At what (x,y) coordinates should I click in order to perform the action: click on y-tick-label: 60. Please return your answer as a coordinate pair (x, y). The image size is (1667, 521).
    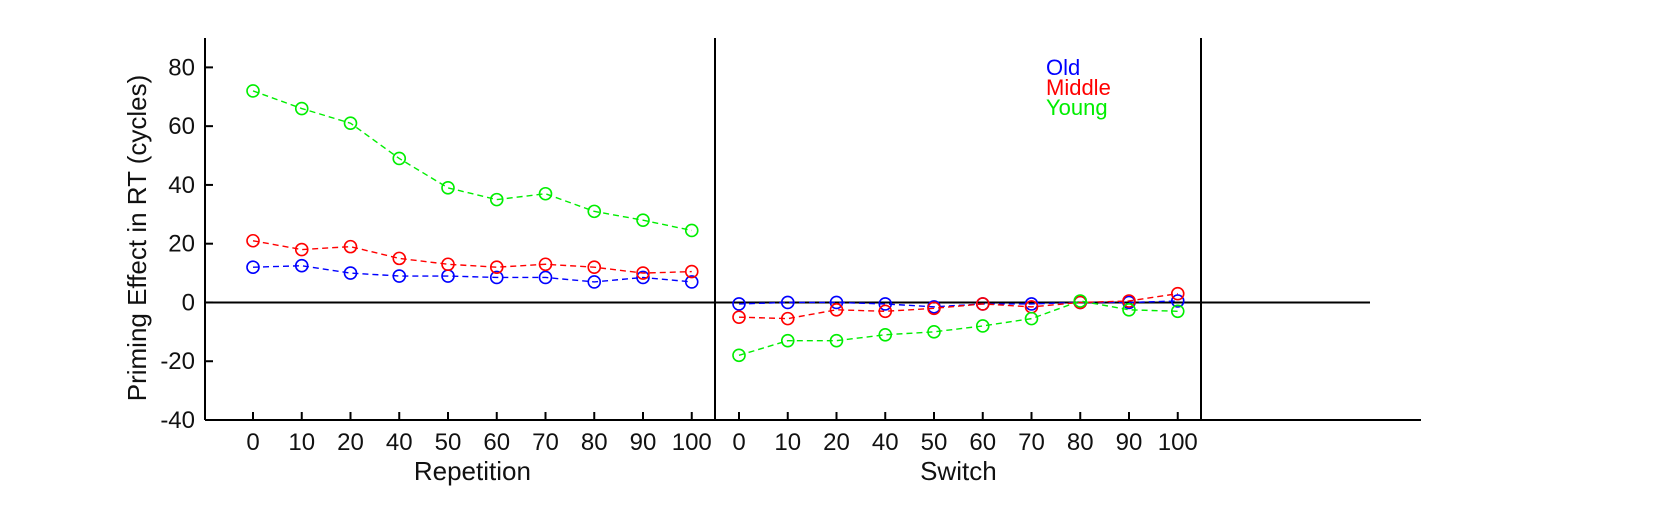
    Looking at the image, I should click on (181, 126).